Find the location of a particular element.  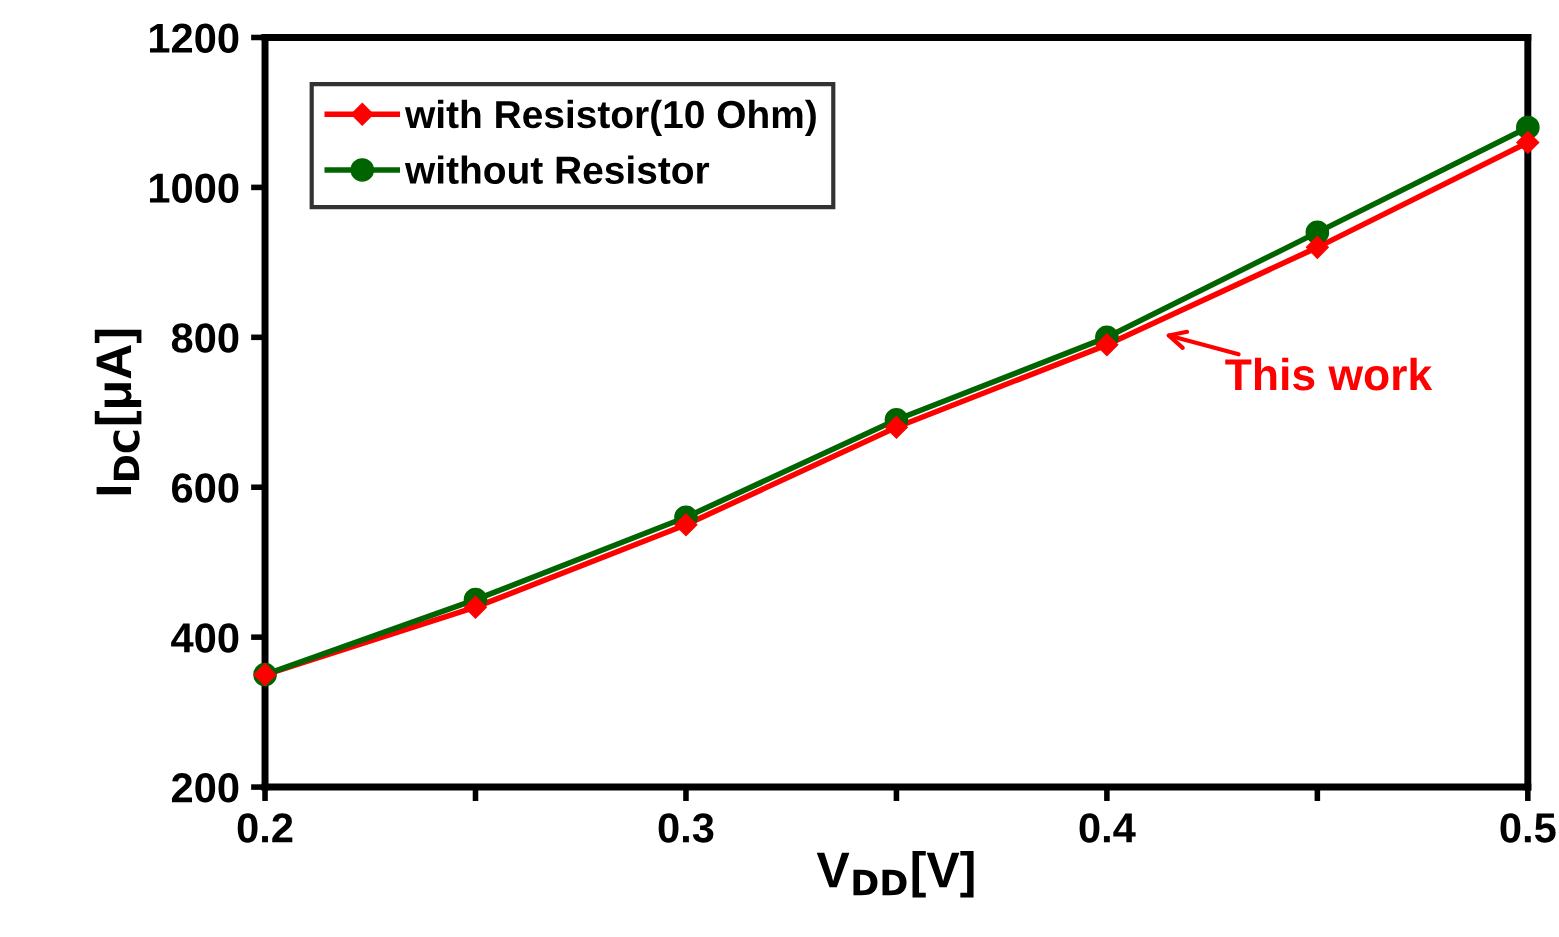

y-tick-label: 1200 is located at coordinates (194, 38).